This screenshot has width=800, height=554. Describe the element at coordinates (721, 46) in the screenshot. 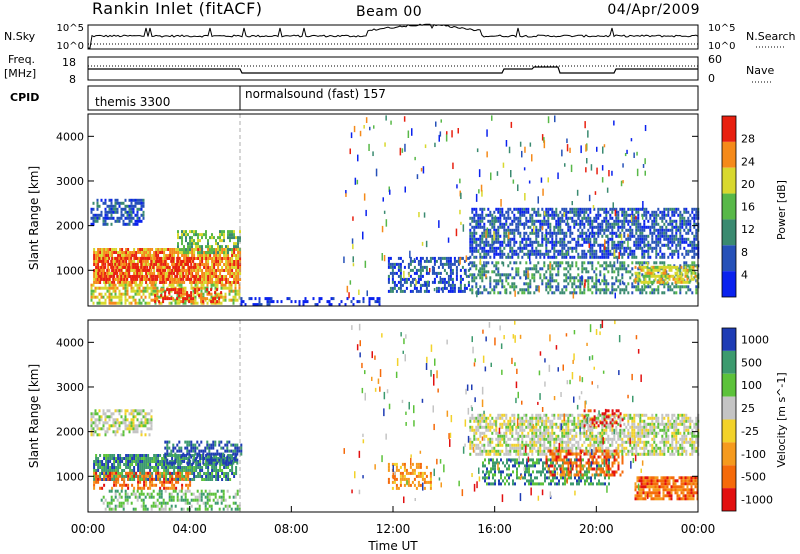

I see `noise-right-tick-low: 10^0` at that location.